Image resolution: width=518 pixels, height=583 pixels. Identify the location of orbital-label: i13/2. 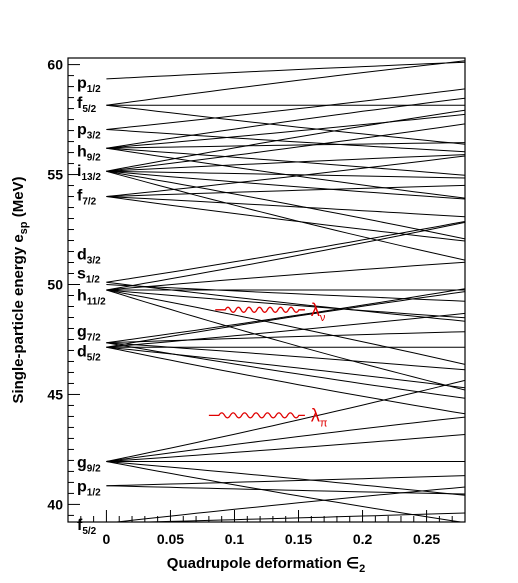
(89, 173).